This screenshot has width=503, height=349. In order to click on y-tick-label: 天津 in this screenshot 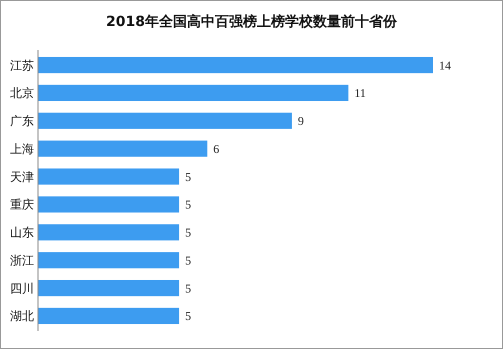, I will do `click(22, 177)`.